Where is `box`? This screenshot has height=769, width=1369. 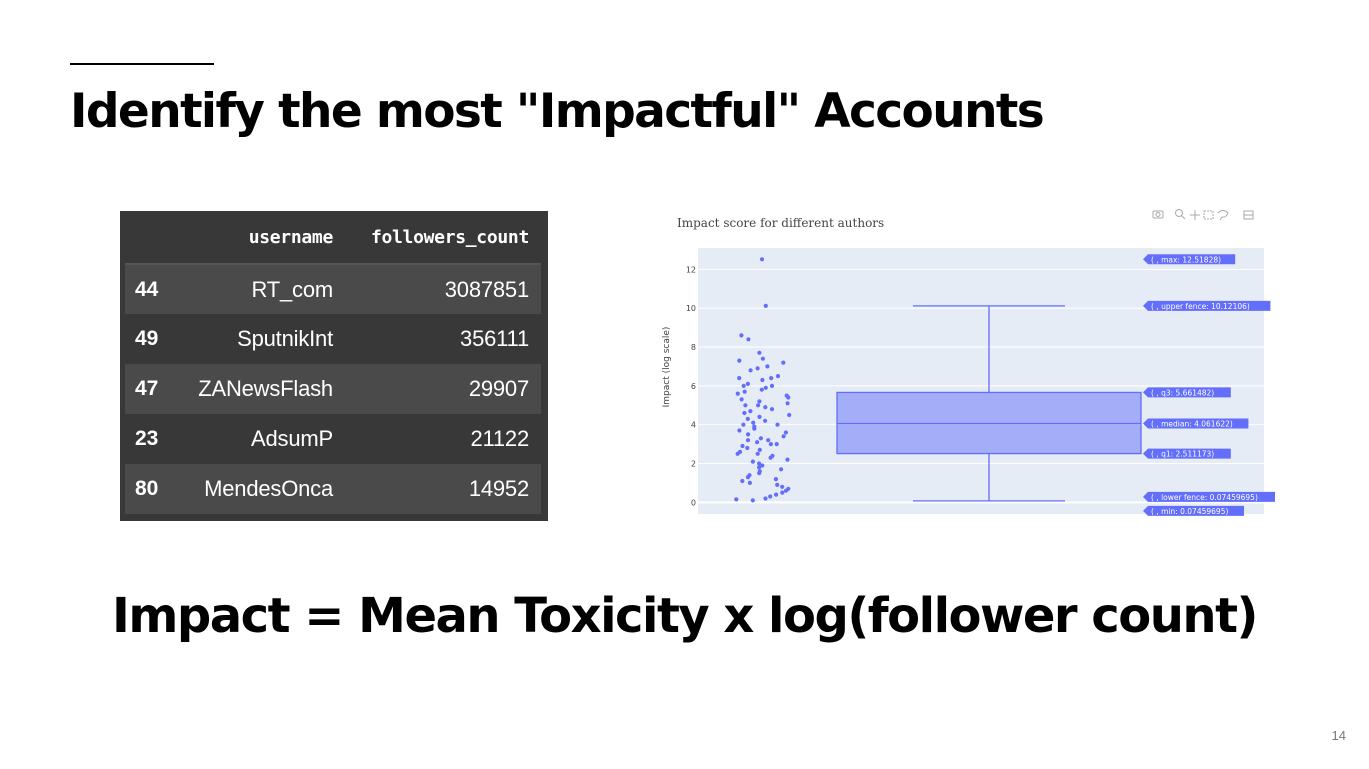 box is located at coordinates (989, 403).